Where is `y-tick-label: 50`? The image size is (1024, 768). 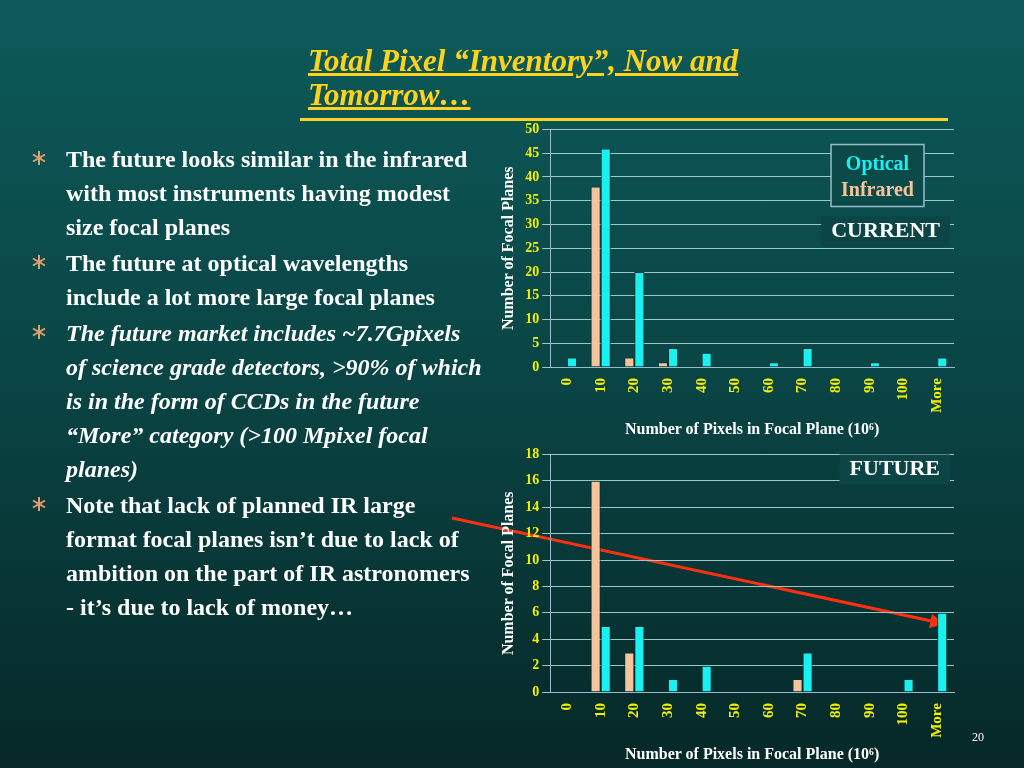 y-tick-label: 50 is located at coordinates (532, 129).